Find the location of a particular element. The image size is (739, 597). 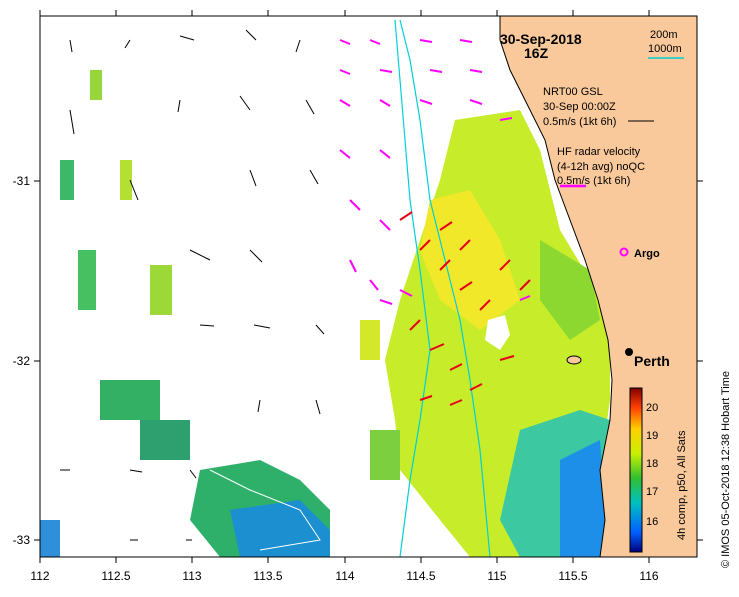

colorbar-tick: 17 is located at coordinates (652, 492).